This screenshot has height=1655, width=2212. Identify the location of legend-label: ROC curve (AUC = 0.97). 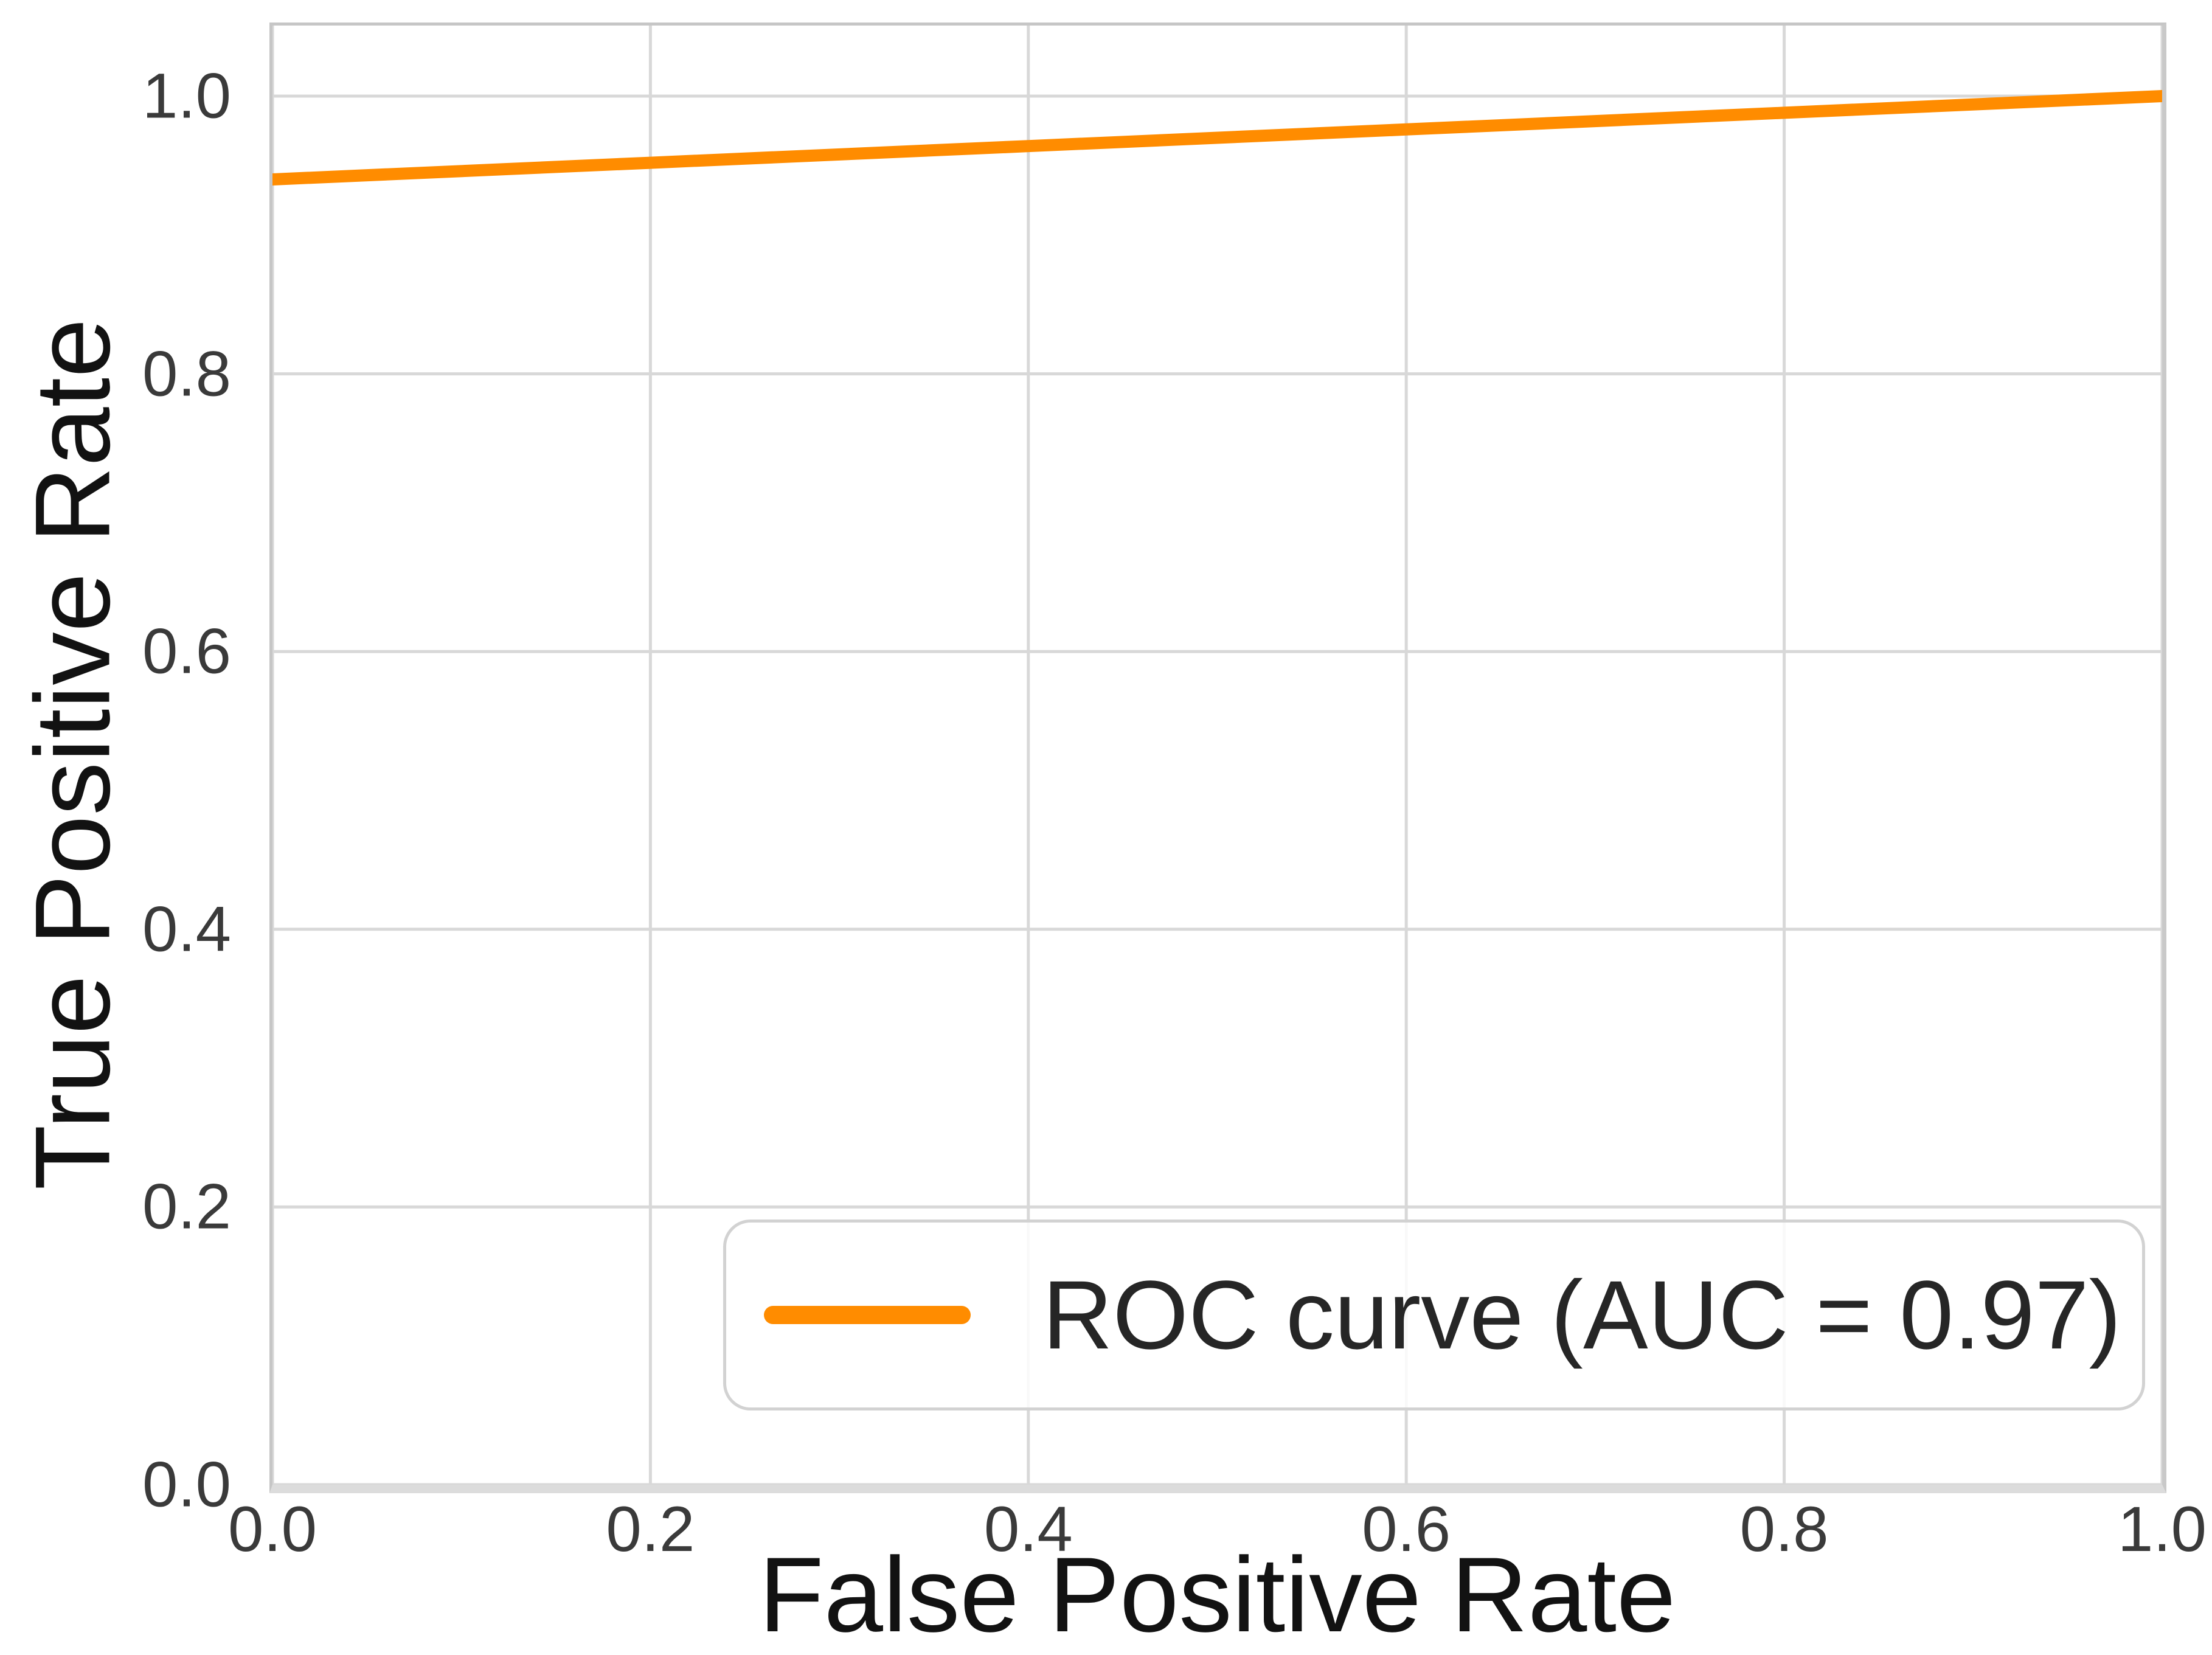
(1581, 1314).